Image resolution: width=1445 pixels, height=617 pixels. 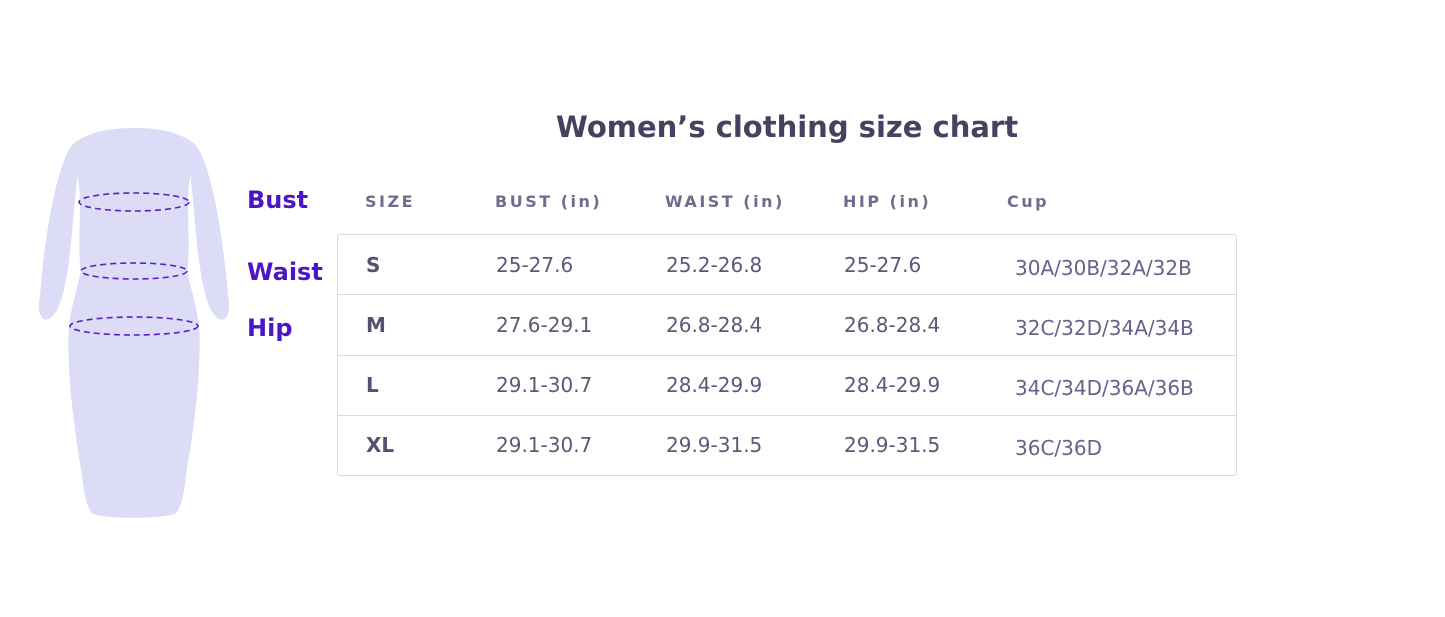 I want to click on size-cell: XL, so click(x=380, y=445).